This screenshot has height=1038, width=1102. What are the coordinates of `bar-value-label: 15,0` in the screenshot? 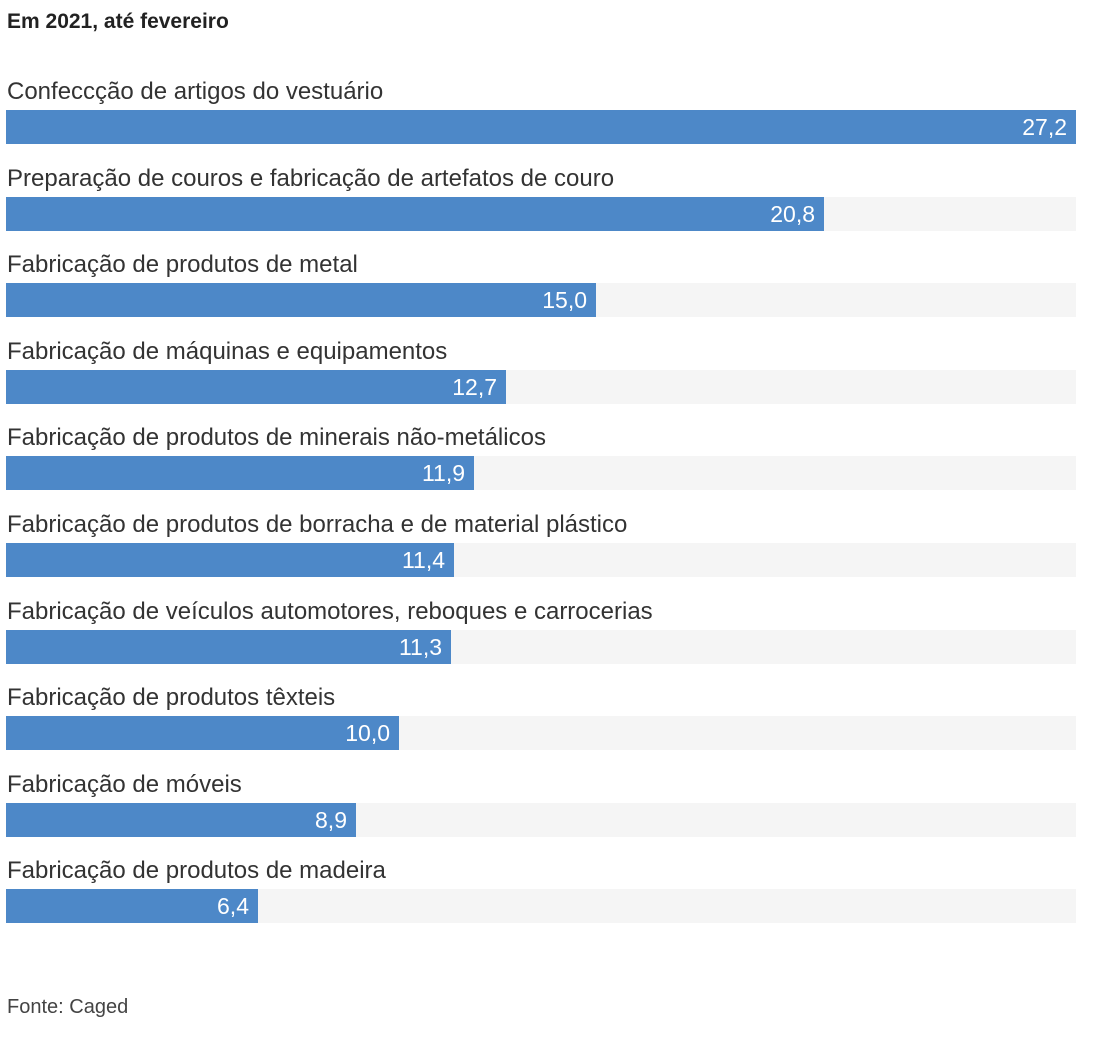 It's located at (564, 300).